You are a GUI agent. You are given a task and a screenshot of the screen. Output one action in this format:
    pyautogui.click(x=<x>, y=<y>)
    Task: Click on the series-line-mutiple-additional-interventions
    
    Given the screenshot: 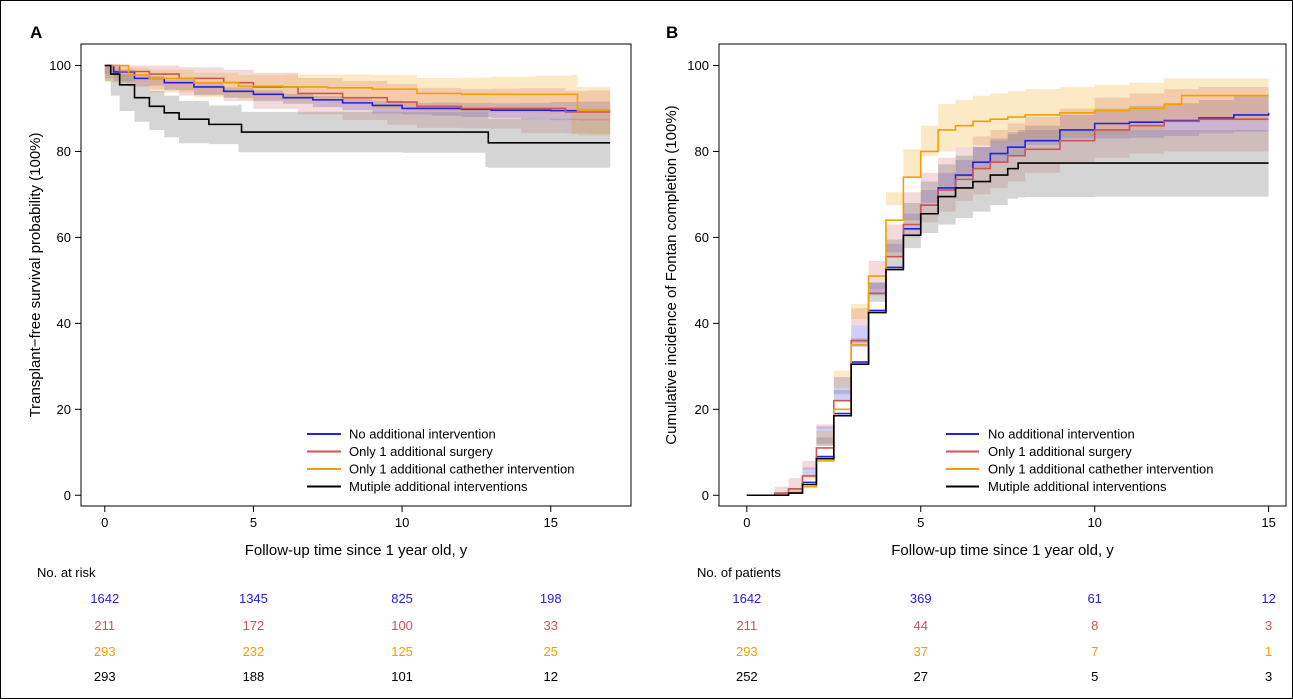 What is the action you would take?
    pyautogui.click(x=357, y=104)
    